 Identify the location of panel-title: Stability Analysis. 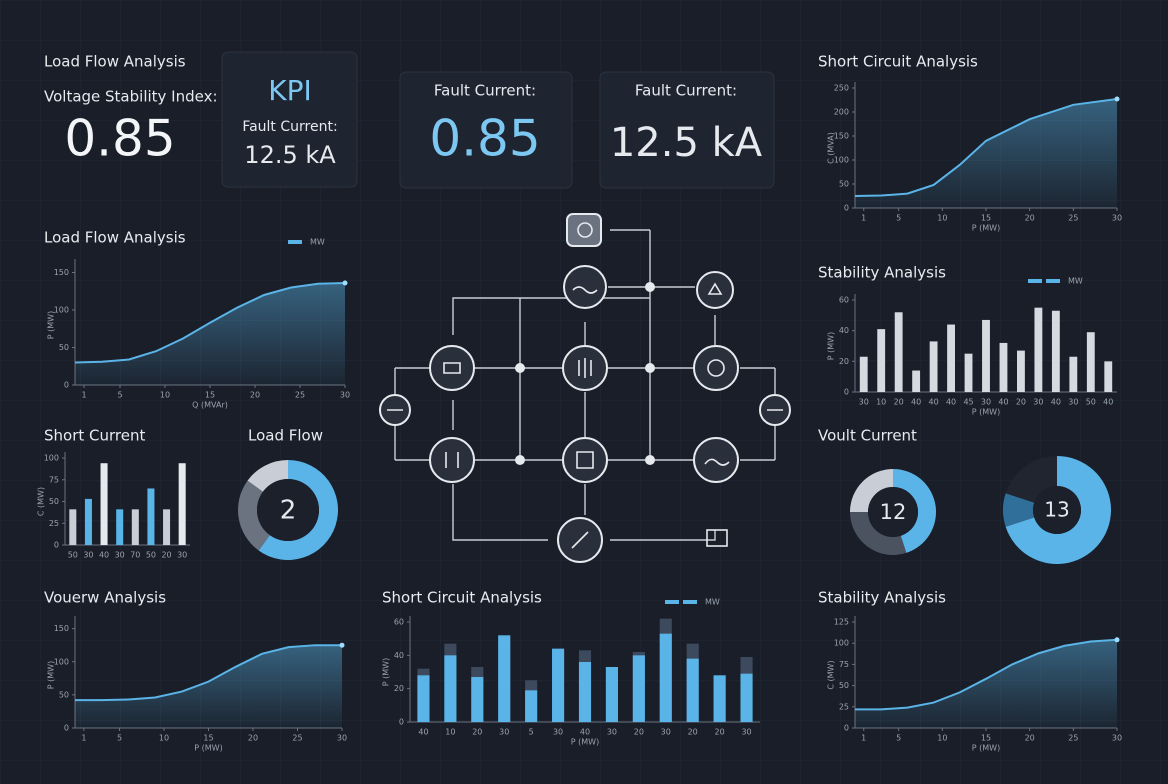
(882, 598).